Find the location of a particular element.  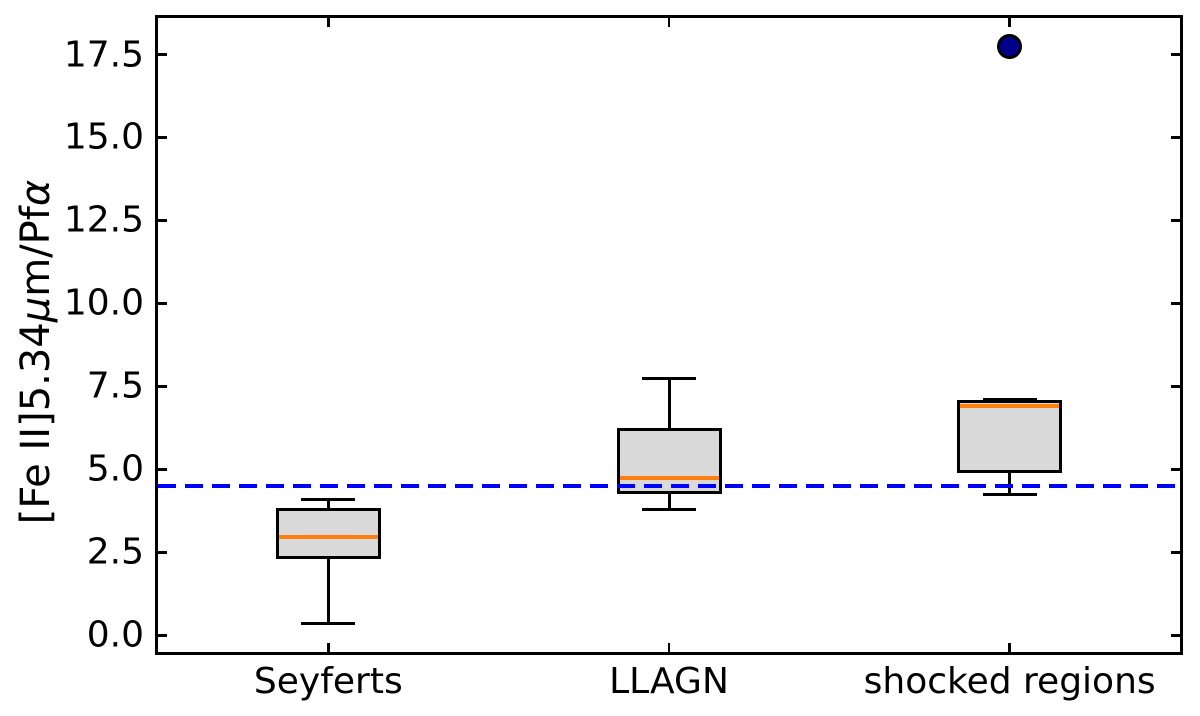

y-tick-label: 15.0 is located at coordinates (103, 137).